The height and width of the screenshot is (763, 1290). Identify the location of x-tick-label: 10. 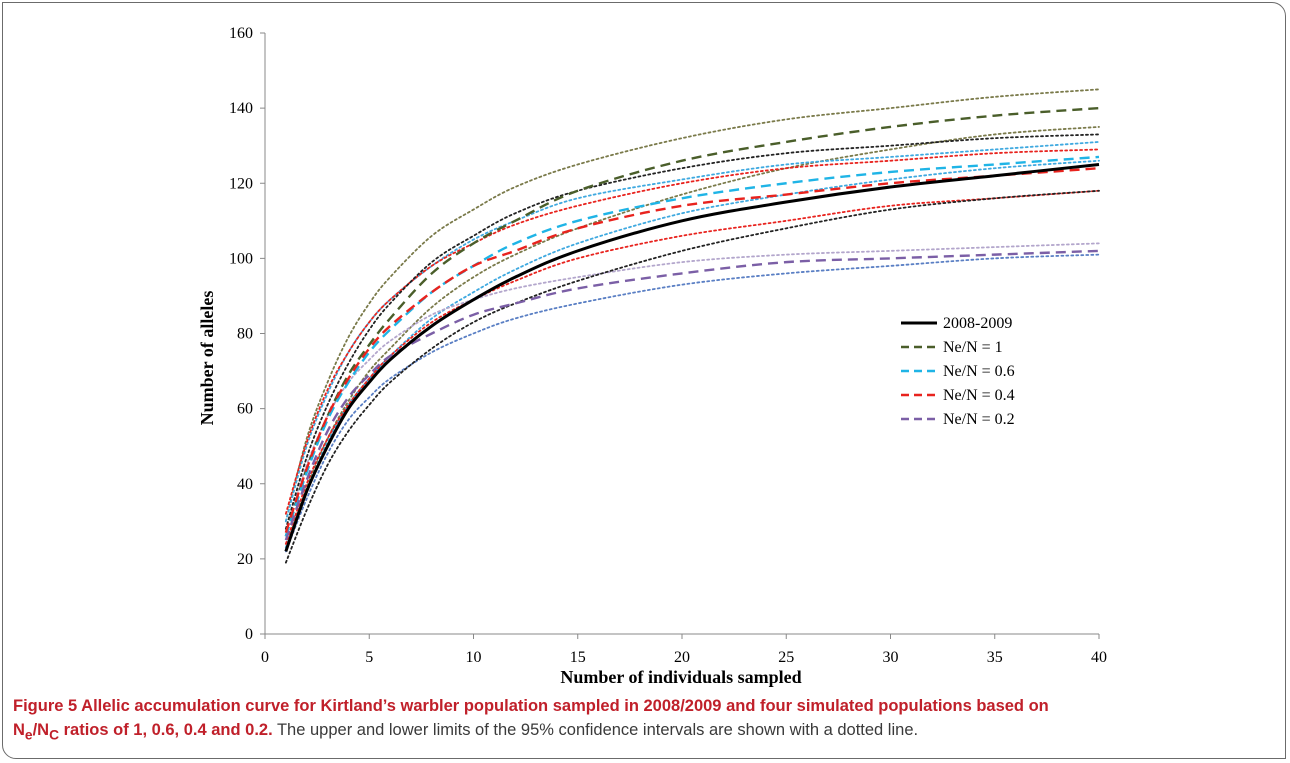
(474, 657).